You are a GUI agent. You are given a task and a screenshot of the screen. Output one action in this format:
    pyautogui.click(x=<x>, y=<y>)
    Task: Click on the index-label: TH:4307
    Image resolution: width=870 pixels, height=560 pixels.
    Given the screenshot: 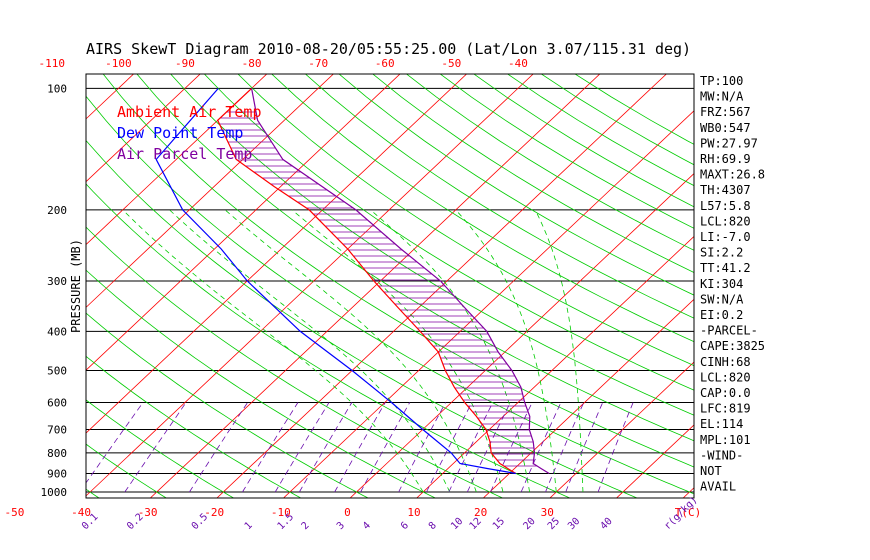 What is the action you would take?
    pyautogui.click(x=725, y=190)
    